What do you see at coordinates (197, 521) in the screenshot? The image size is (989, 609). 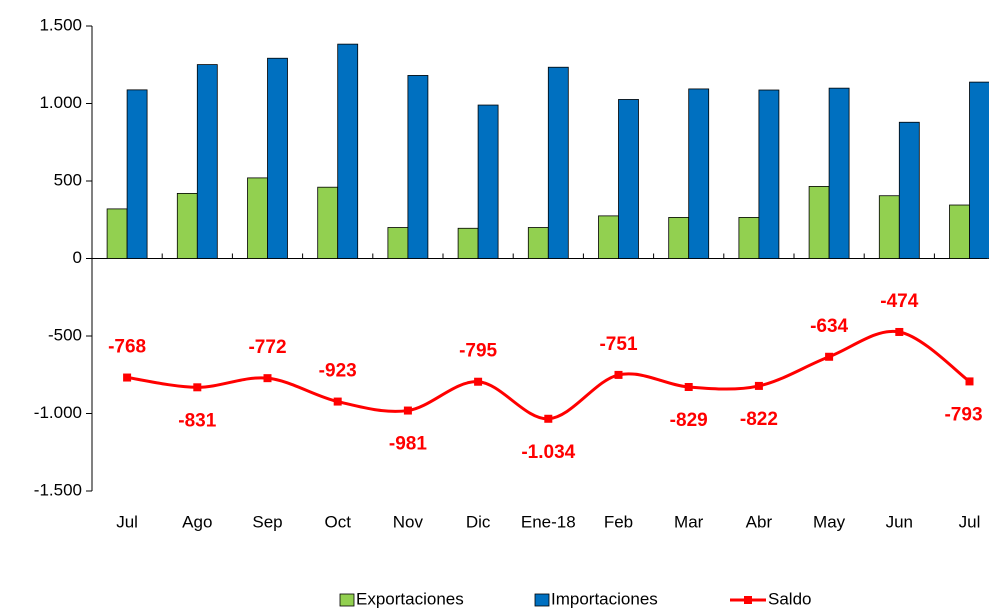 I see `x-tick-label: Ago` at bounding box center [197, 521].